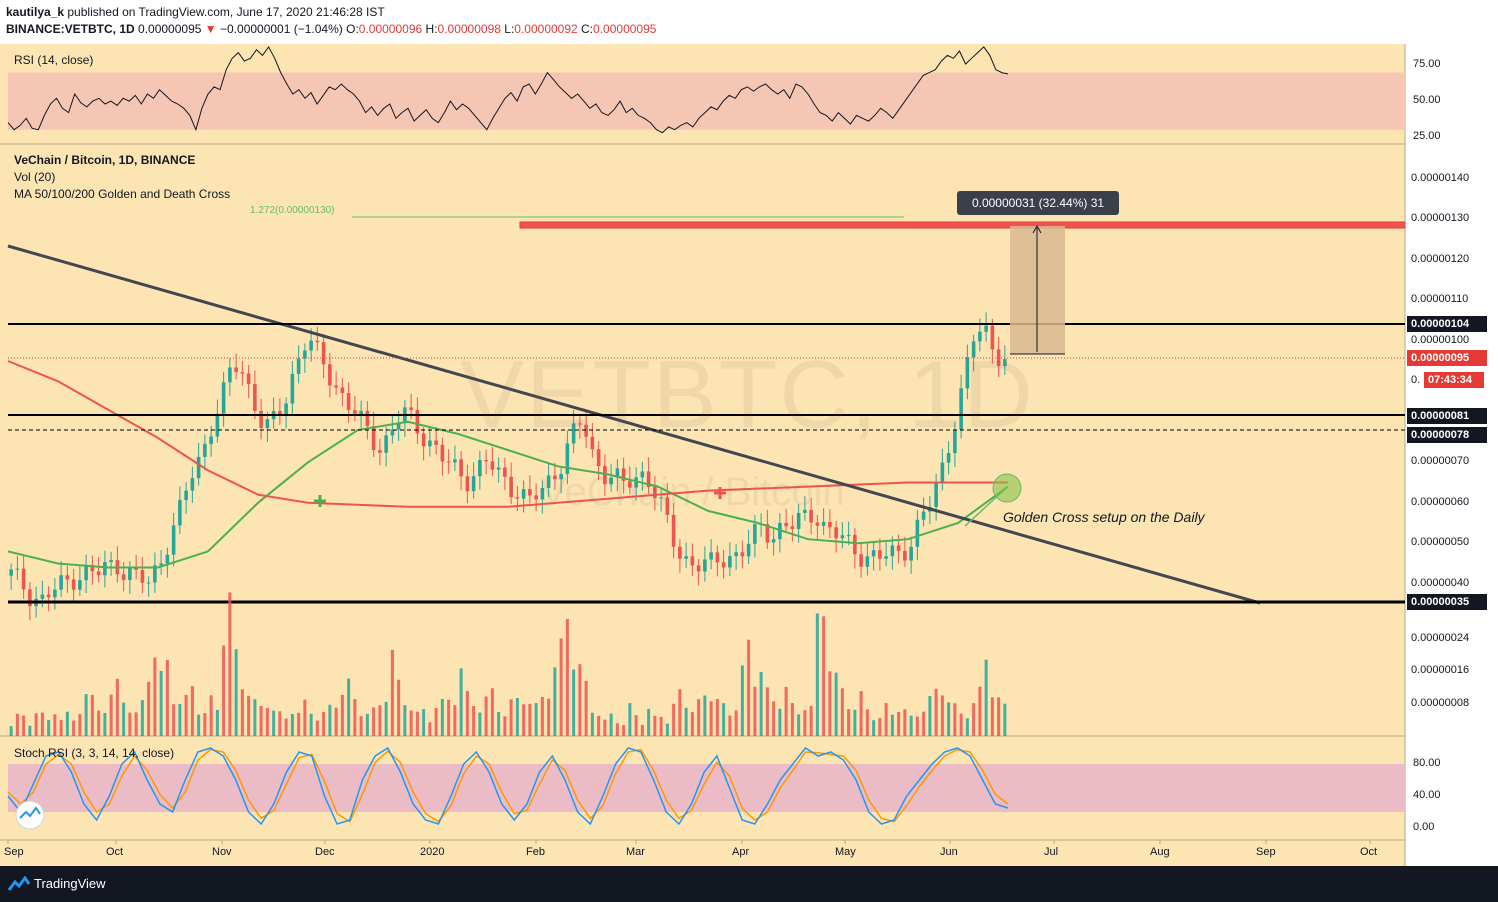 This screenshot has height=902, width=1498. Describe the element at coordinates (1104, 517) in the screenshot. I see `golden-cross-note: Golden Cross setup on the Daily` at that location.